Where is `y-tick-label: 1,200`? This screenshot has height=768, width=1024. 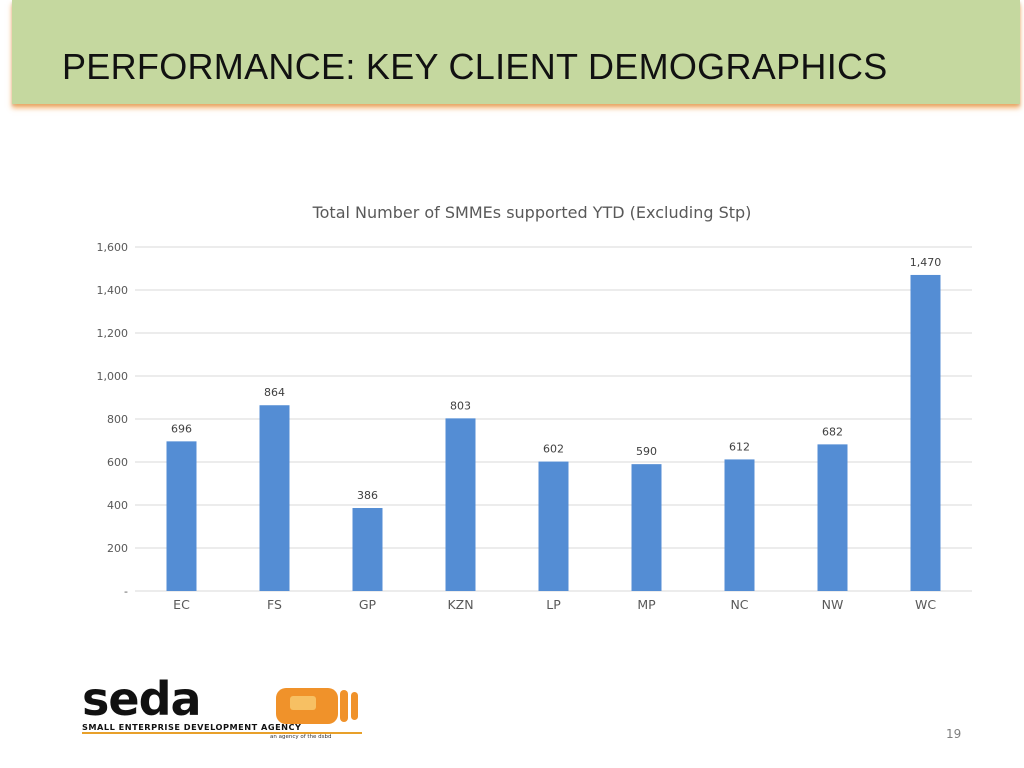
y-tick-label: 1,200 is located at coordinates (113, 333).